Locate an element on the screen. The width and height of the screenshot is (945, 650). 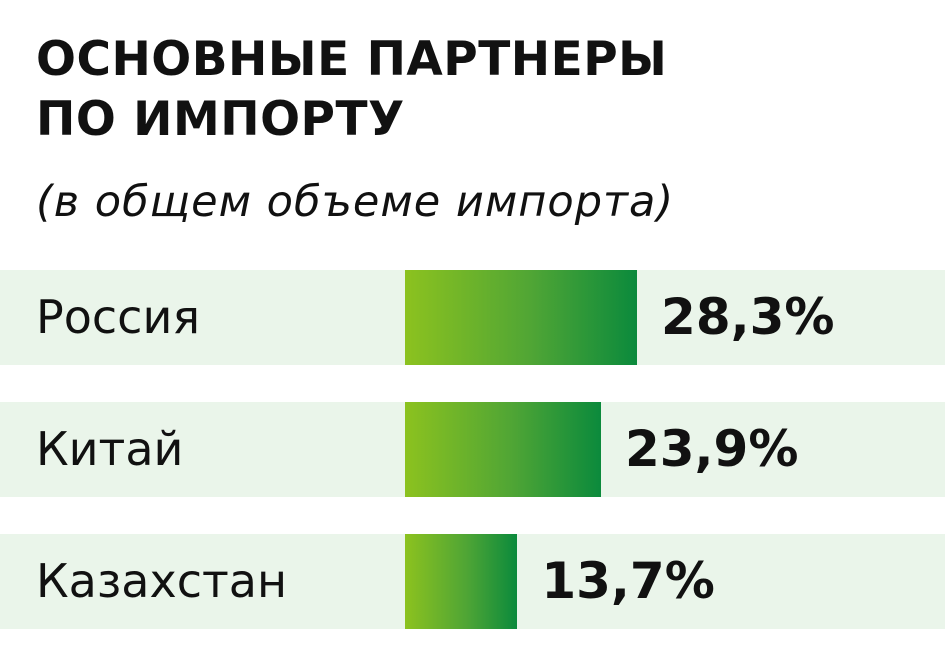
chart-title-line-1: ОСНОВНЫЕ ПАРТНЕРЫ is located at coordinates (352, 59).